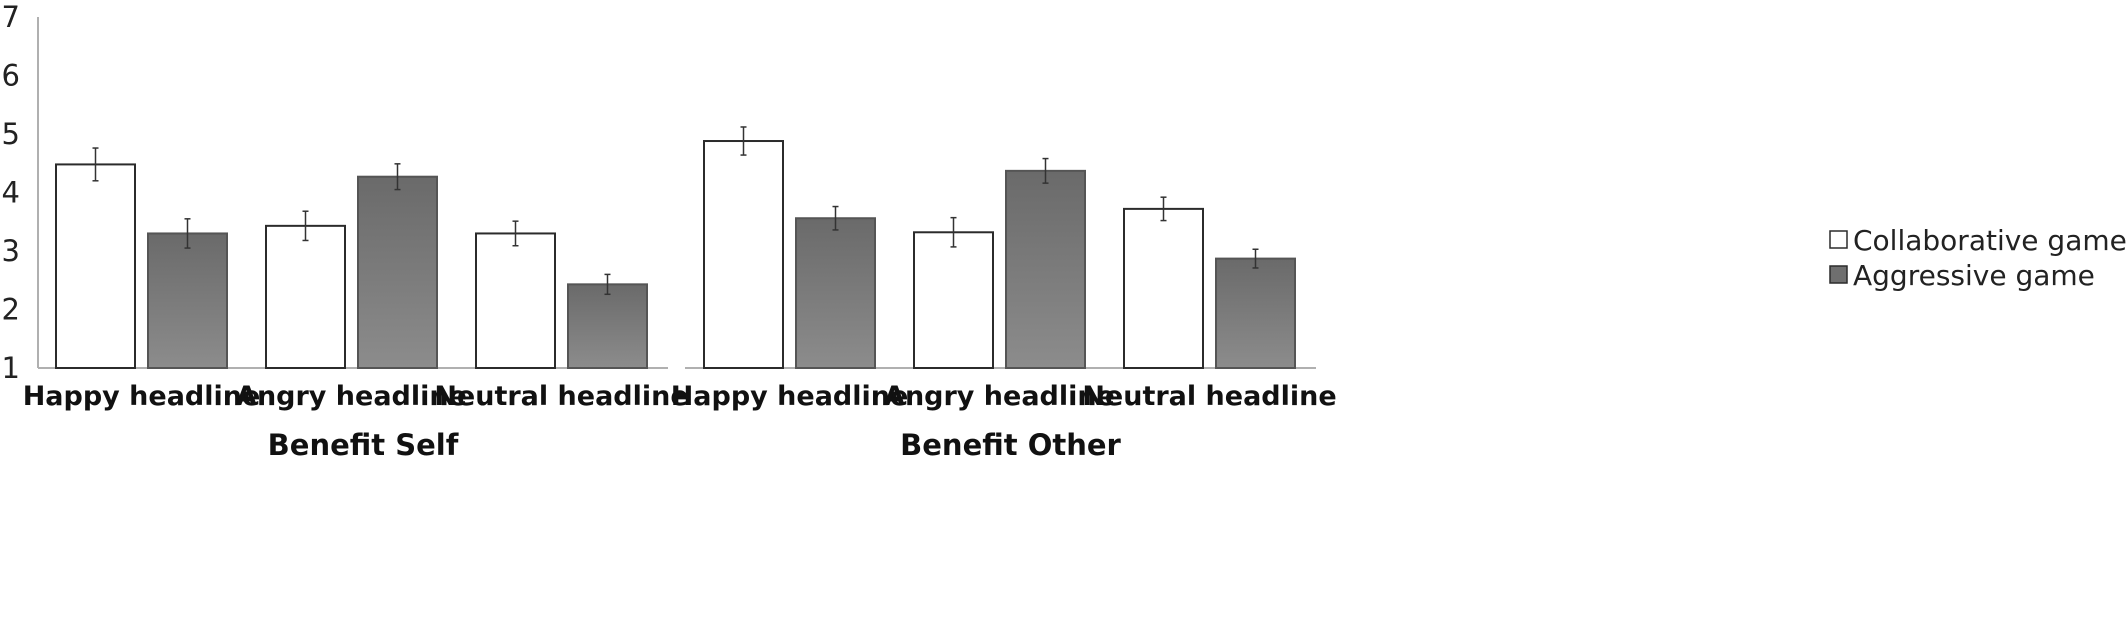 The height and width of the screenshot is (622, 2128). What do you see at coordinates (11, 134) in the screenshot?
I see `y-tick-label: 5` at bounding box center [11, 134].